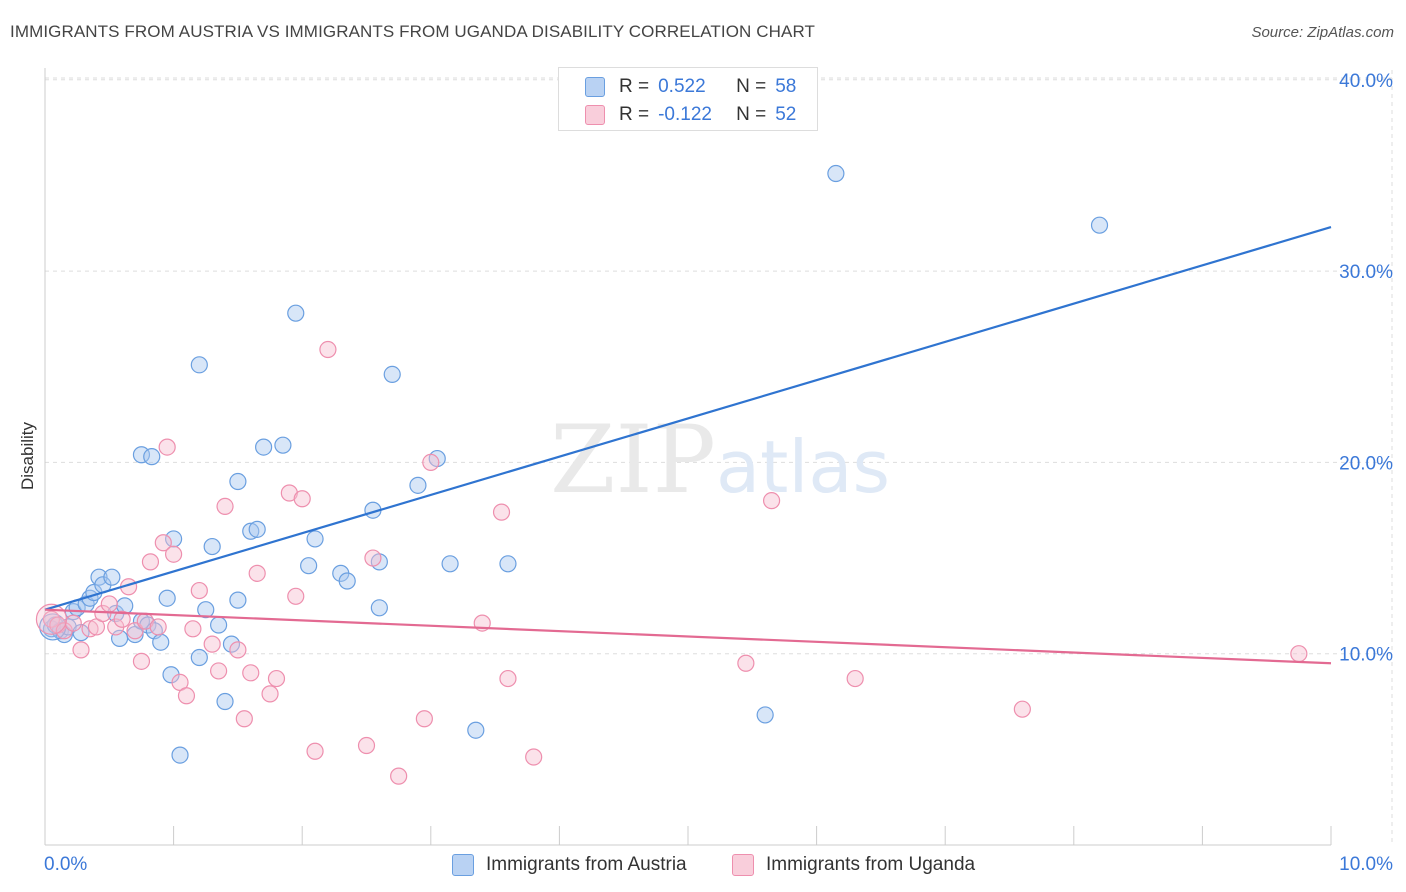  What do you see at coordinates (27, 456) in the screenshot?
I see `y-axis-label: Disability` at bounding box center [27, 456].